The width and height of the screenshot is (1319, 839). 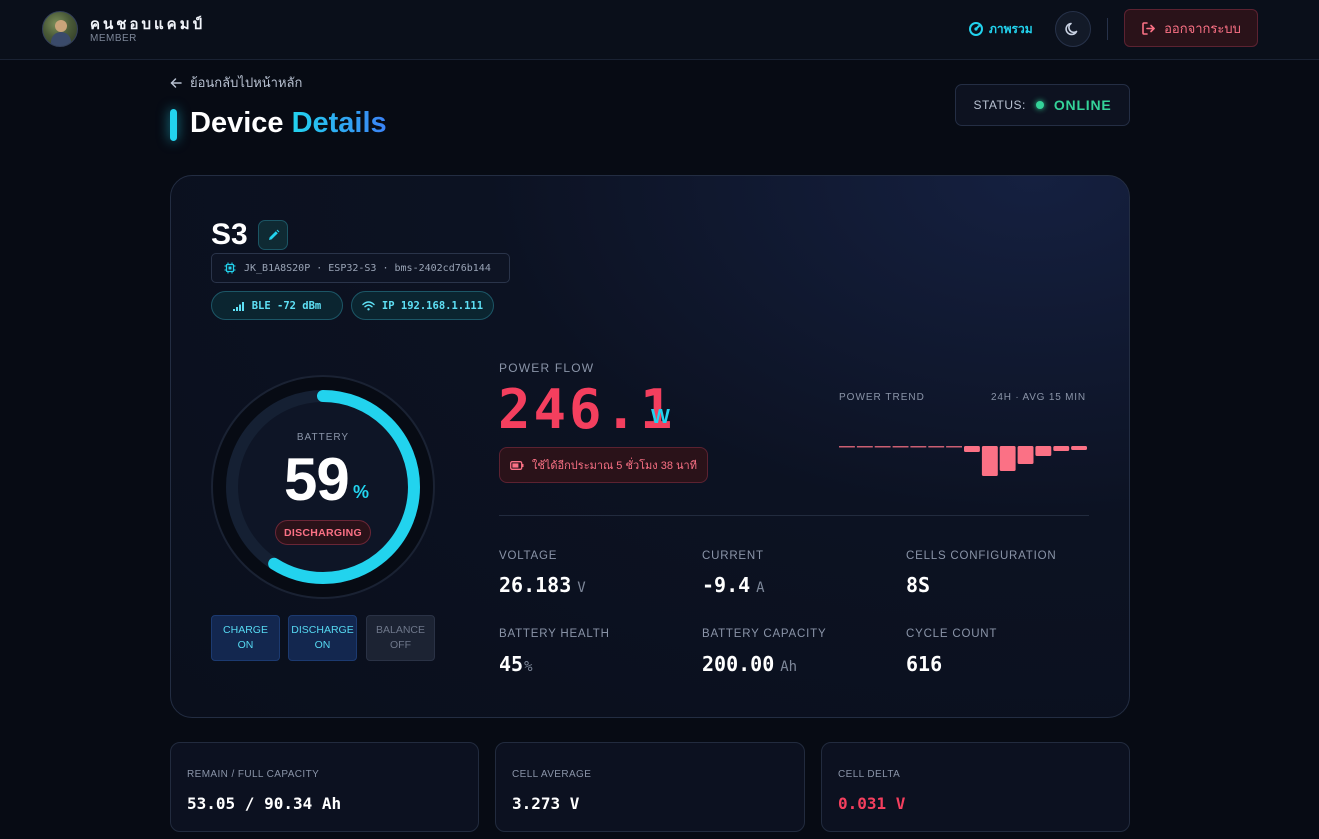 I want to click on wifi-icon, so click(x=368, y=305).